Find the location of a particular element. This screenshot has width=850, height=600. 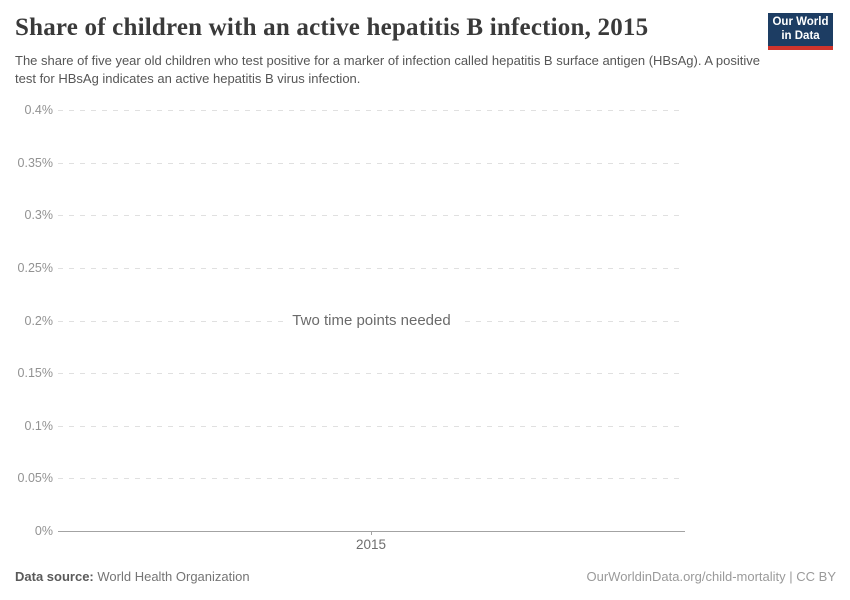

y-axis-tick-label: 0.2% is located at coordinates (39, 320).